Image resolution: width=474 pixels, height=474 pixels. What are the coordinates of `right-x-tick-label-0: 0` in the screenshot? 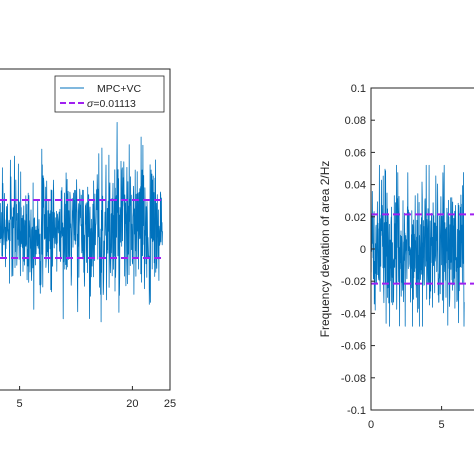 It's located at (371, 425).